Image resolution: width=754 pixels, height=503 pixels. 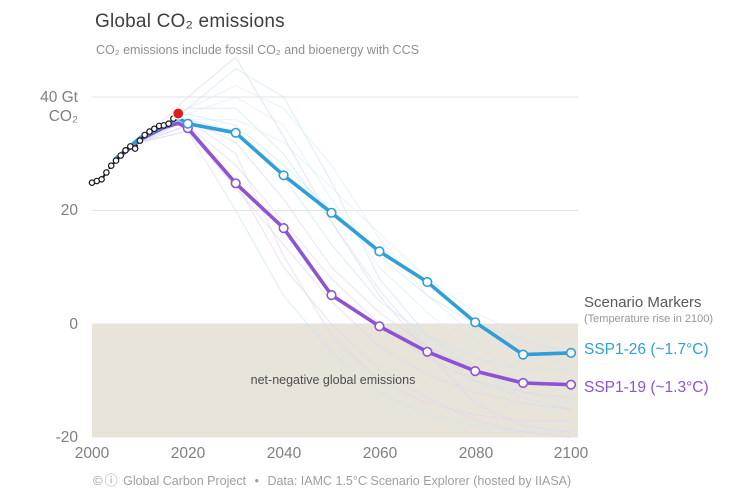 What do you see at coordinates (66, 437) in the screenshot?
I see `y-tick-neg20: -20` at bounding box center [66, 437].